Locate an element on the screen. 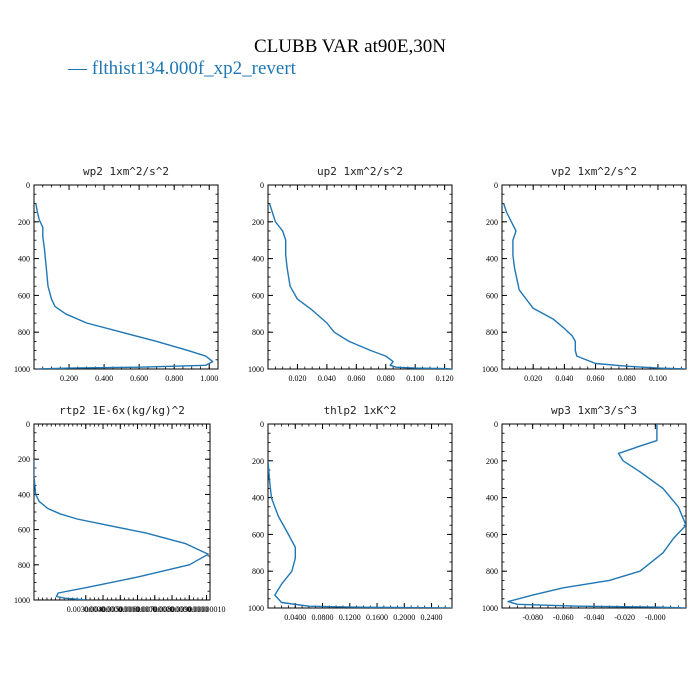  ytick-label-5-2: 400 is located at coordinates (492, 498).